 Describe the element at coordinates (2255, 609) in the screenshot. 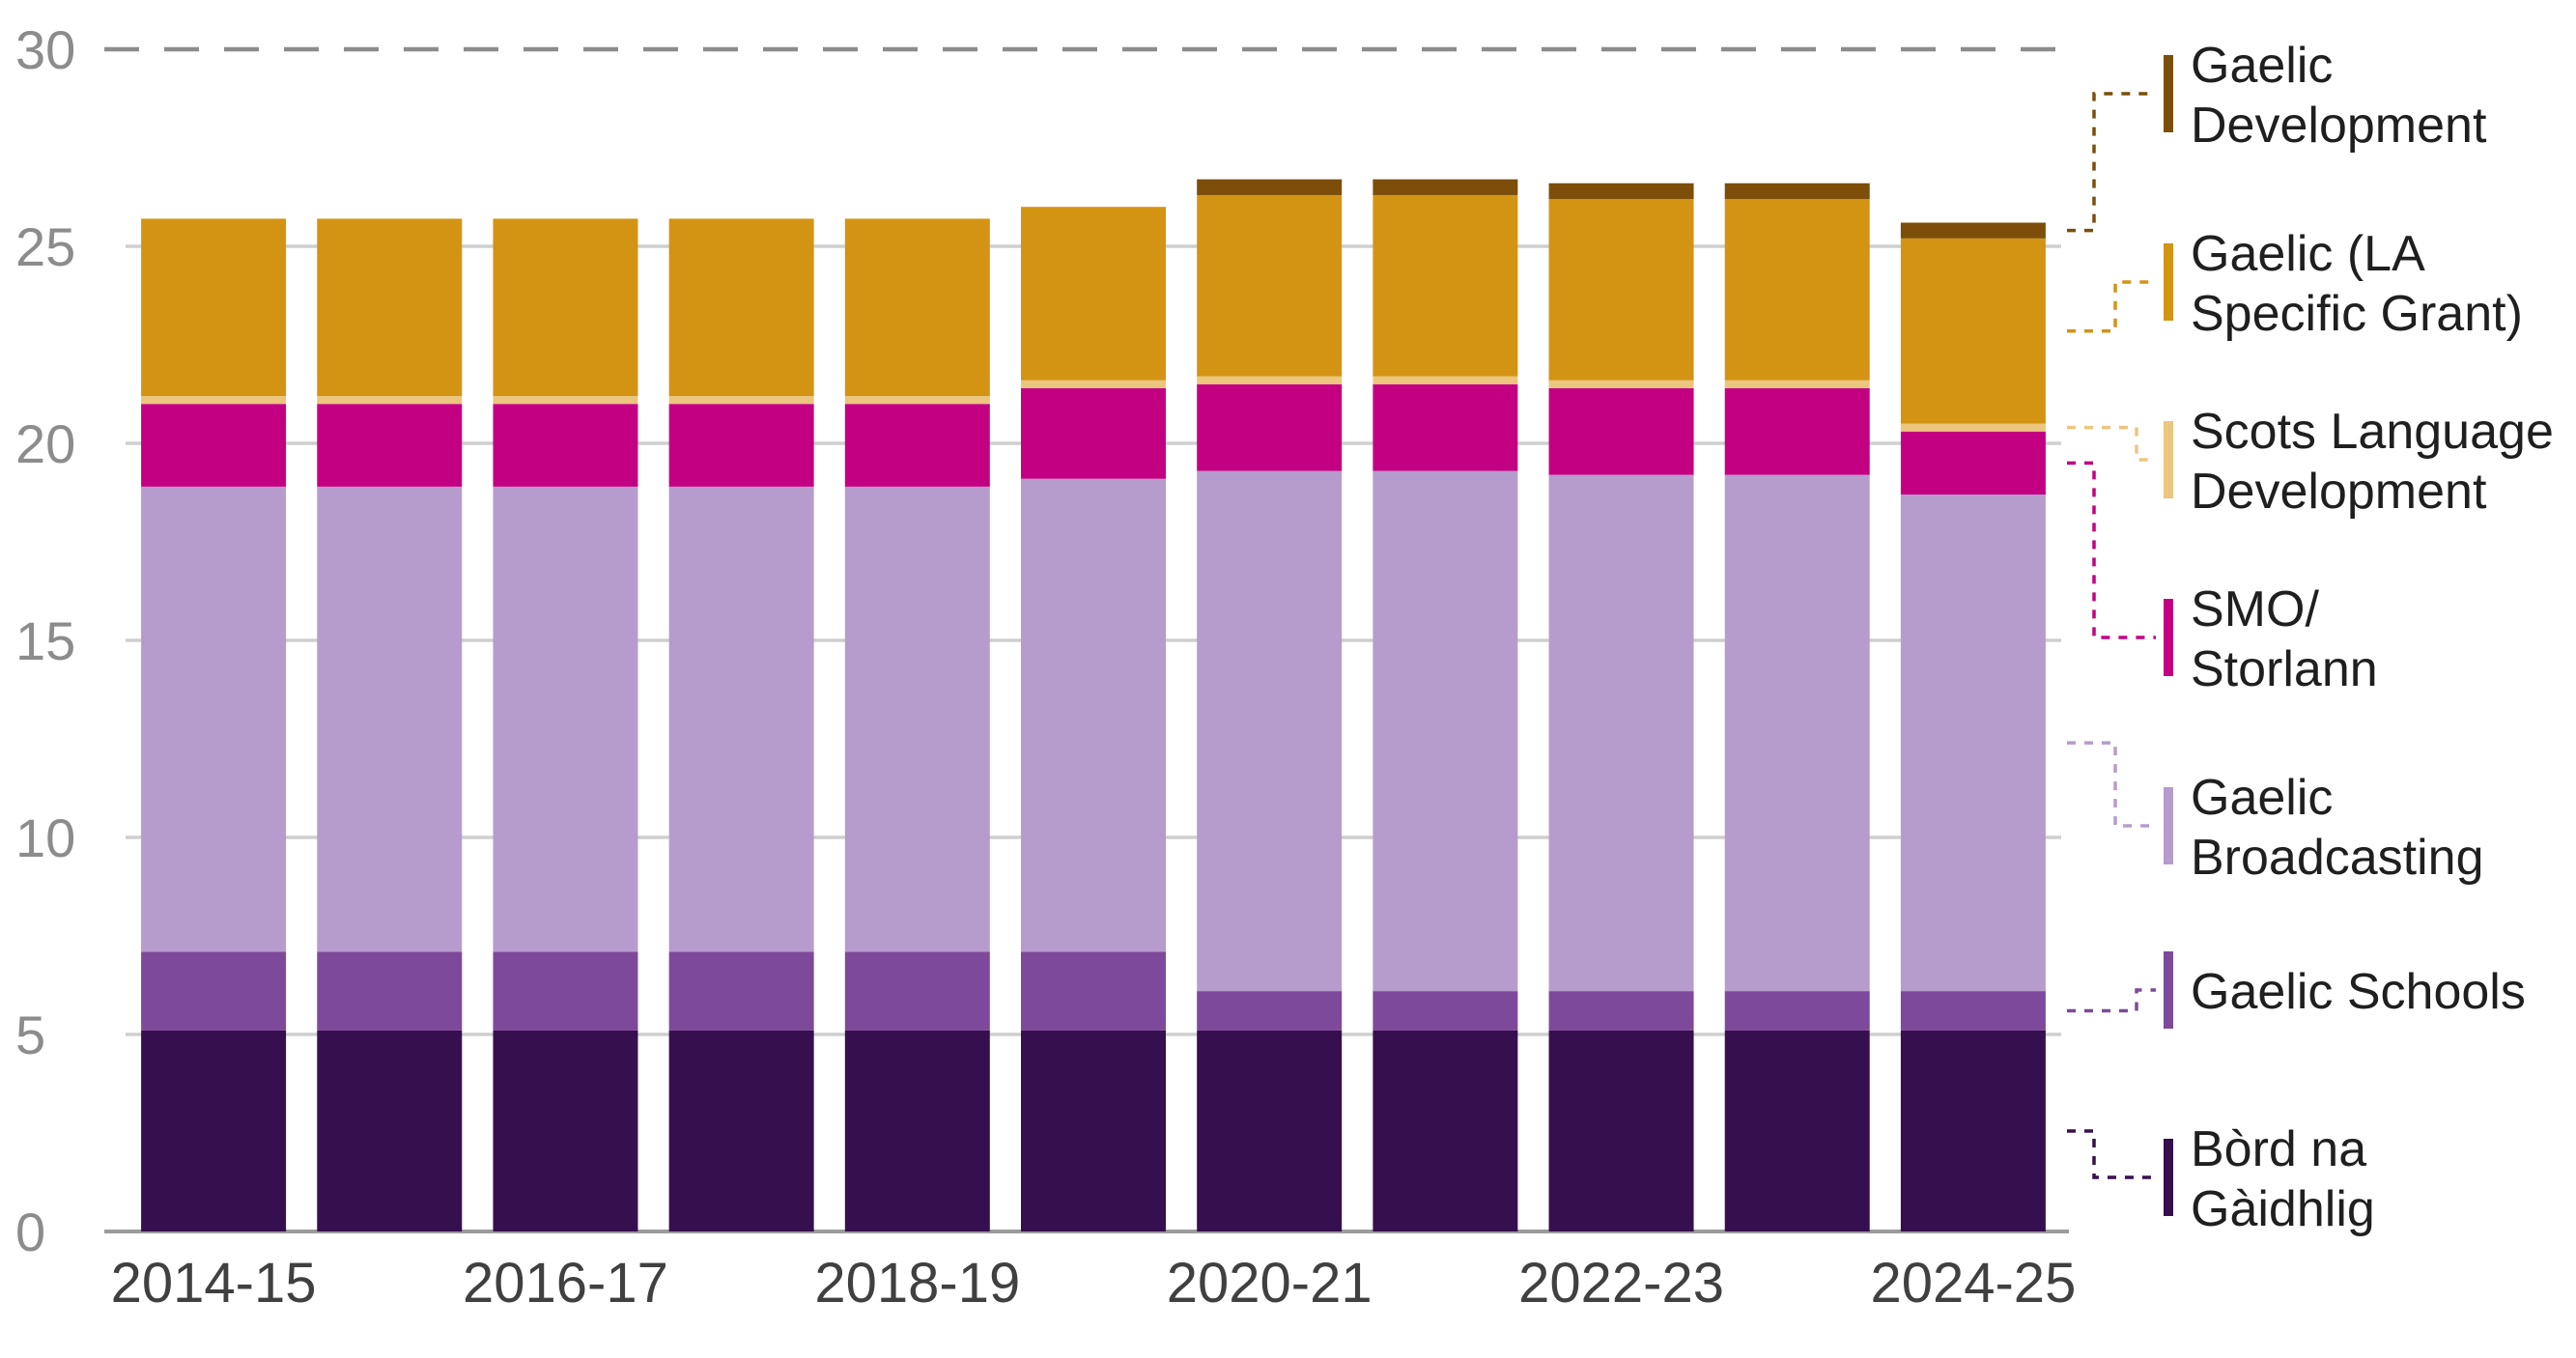

I see `legend-label: SMO/` at that location.